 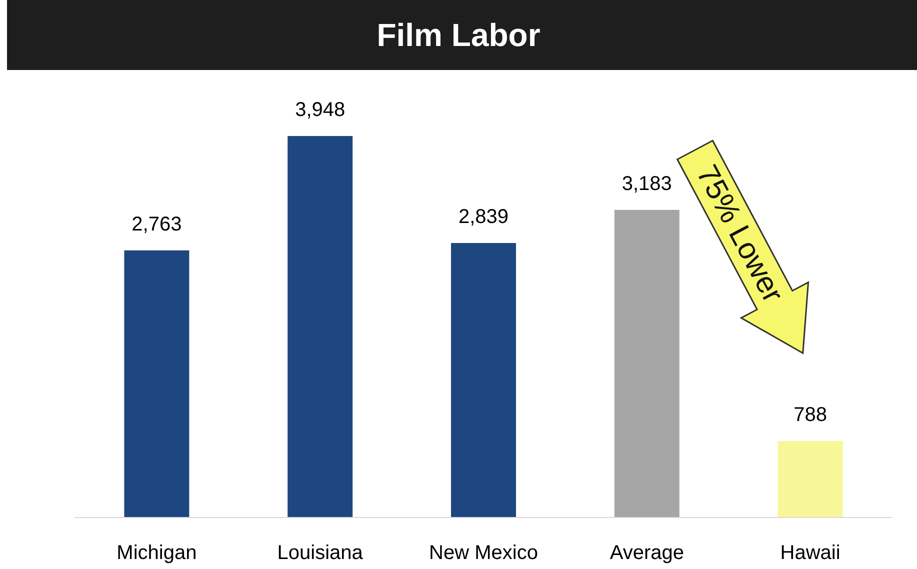 I want to click on x-tick-label: Hawaii, so click(x=810, y=553).